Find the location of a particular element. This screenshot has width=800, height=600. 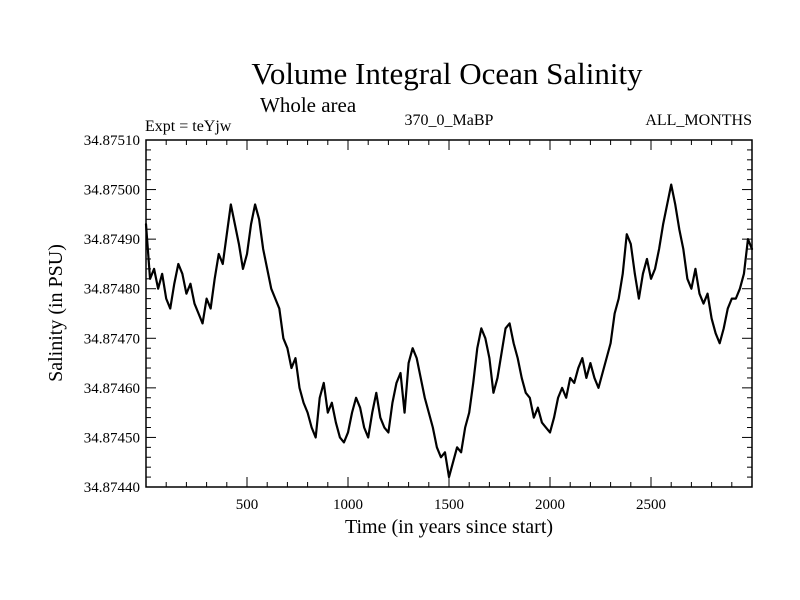

x-tick-label: 1500 is located at coordinates (449, 505).